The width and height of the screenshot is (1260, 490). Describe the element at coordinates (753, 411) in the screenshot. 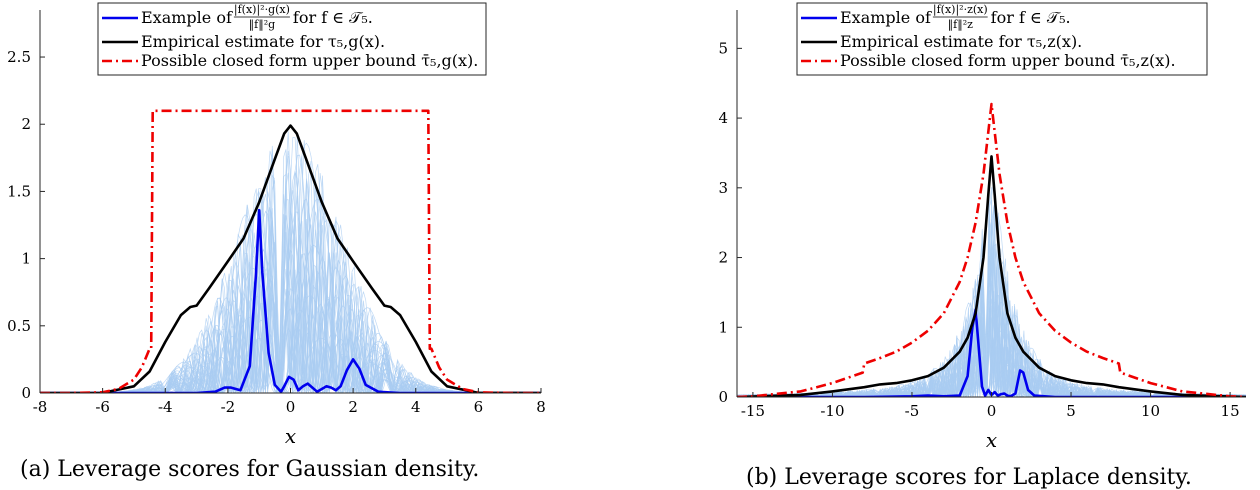

I see `x-tick-label: -15` at that location.